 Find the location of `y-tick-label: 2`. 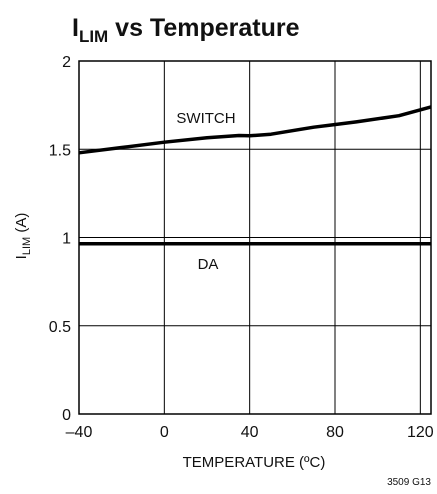

y-tick-label: 2 is located at coordinates (66, 62).